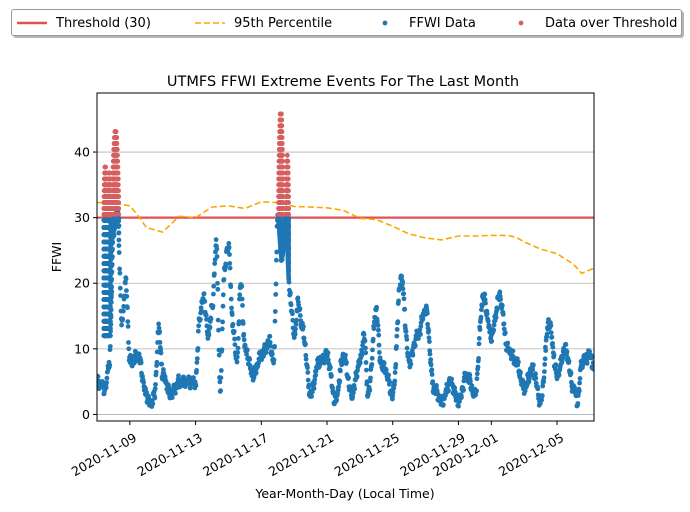 The image size is (690, 512). Describe the element at coordinates (283, 23) in the screenshot. I see `legend-label-percentile: 95th Percentile` at that location.